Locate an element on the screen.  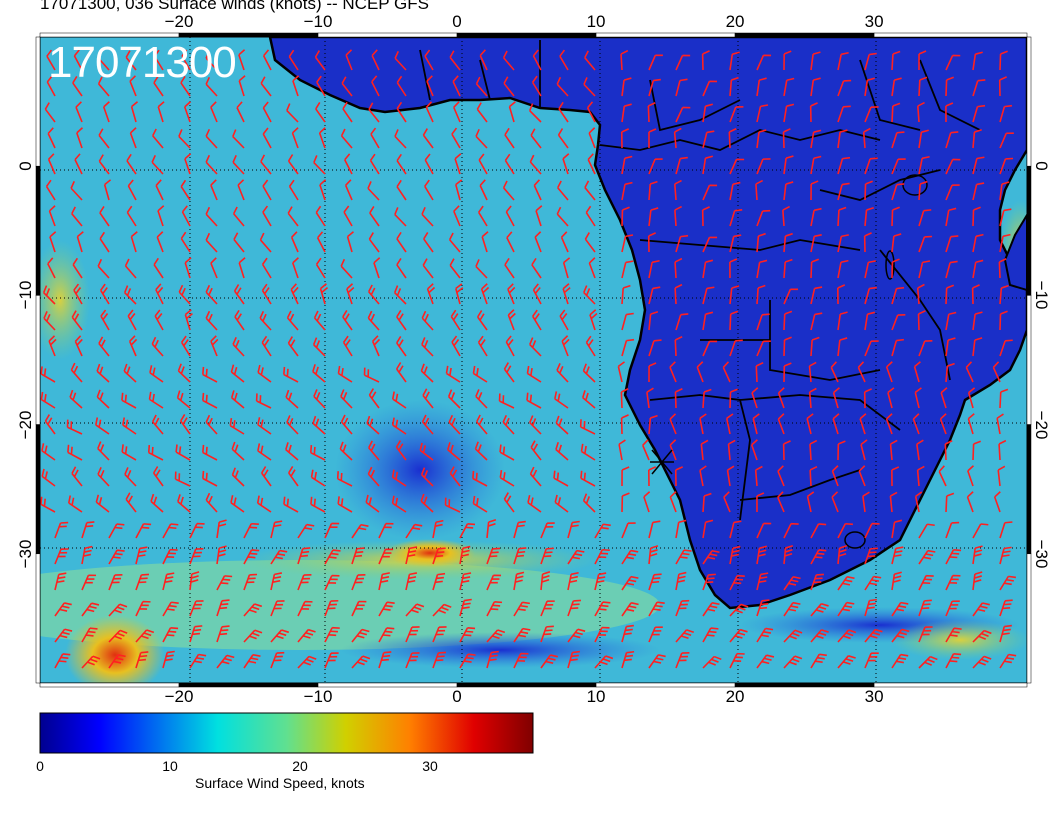
lat-tick-label-right: −20 is located at coordinates (1041, 425).